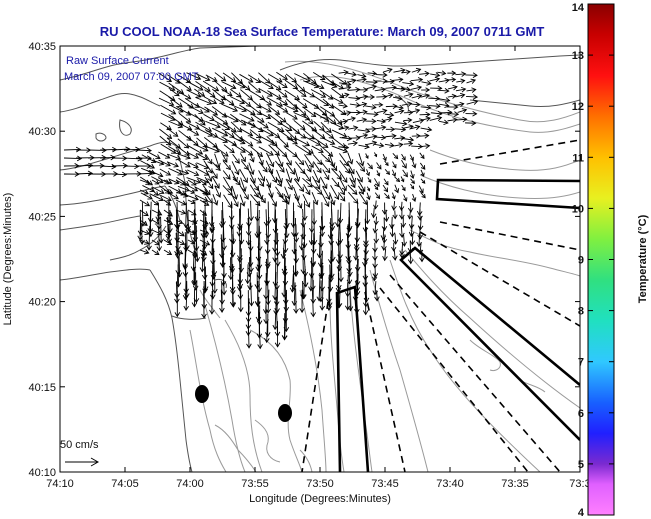 The height and width of the screenshot is (519, 651). I want to click on colorbar-tick-label: 5, so click(581, 465).